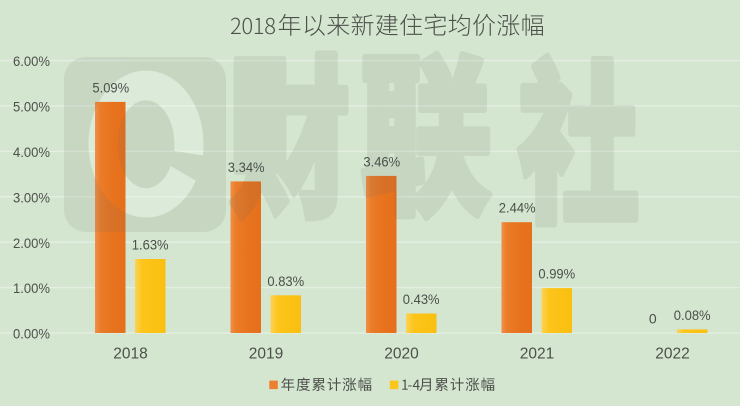 This screenshot has height=411, width=740. Describe the element at coordinates (150, 245) in the screenshot. I see `svg-text: 1.63%` at that location.